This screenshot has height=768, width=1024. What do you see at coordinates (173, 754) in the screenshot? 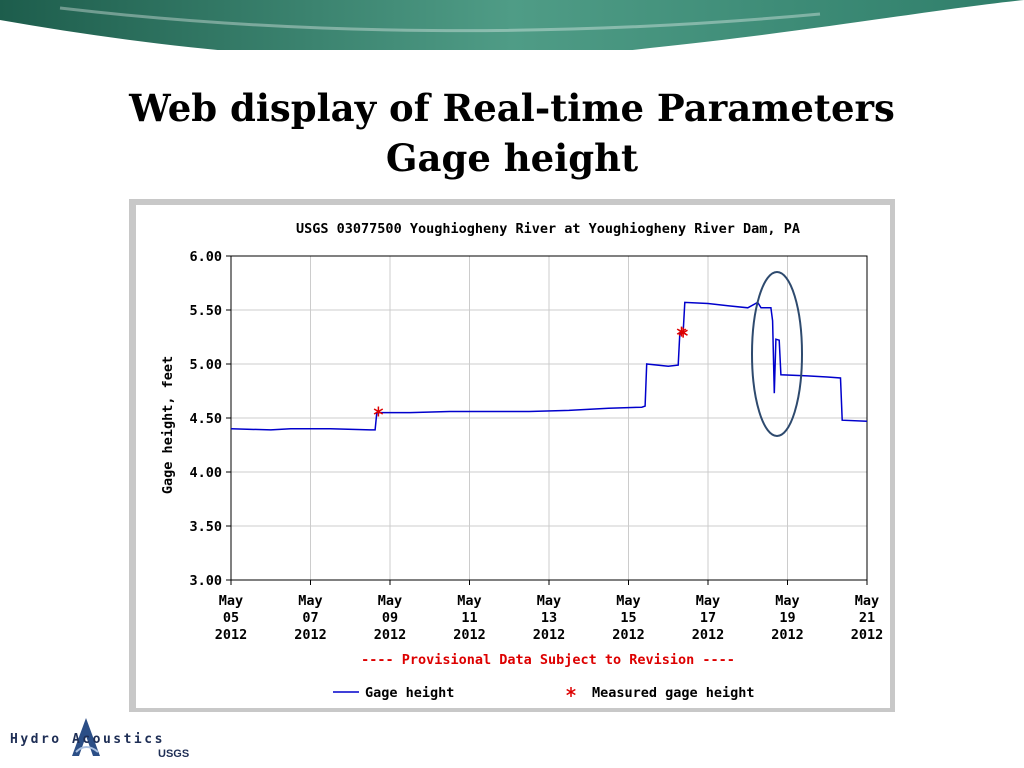
I see `logo-usgs: USGS` at bounding box center [173, 754].